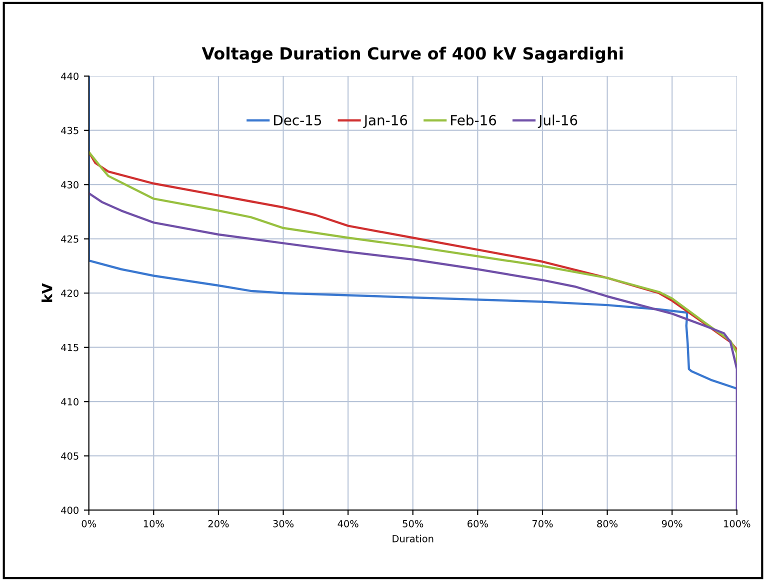  Describe the element at coordinates (69, 184) in the screenshot. I see `y-tick-label: 430` at that location.